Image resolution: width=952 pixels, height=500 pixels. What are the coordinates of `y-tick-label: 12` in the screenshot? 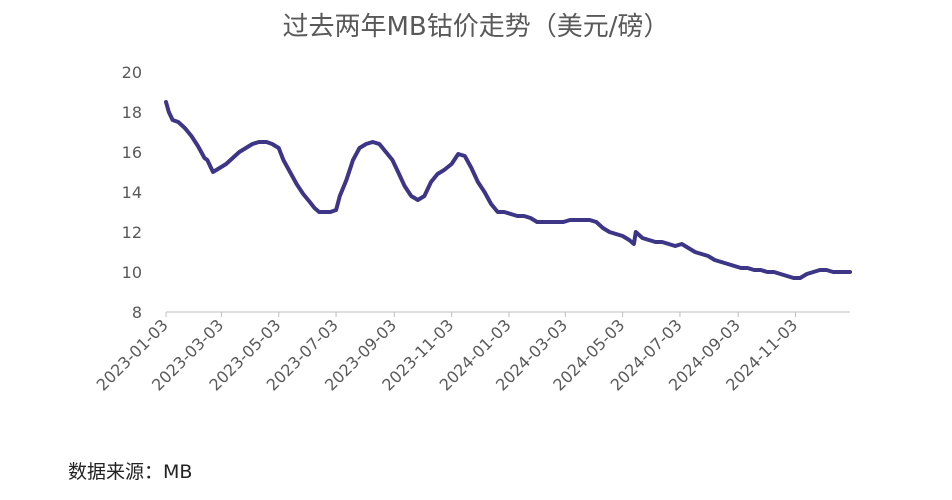 It's located at (132, 232).